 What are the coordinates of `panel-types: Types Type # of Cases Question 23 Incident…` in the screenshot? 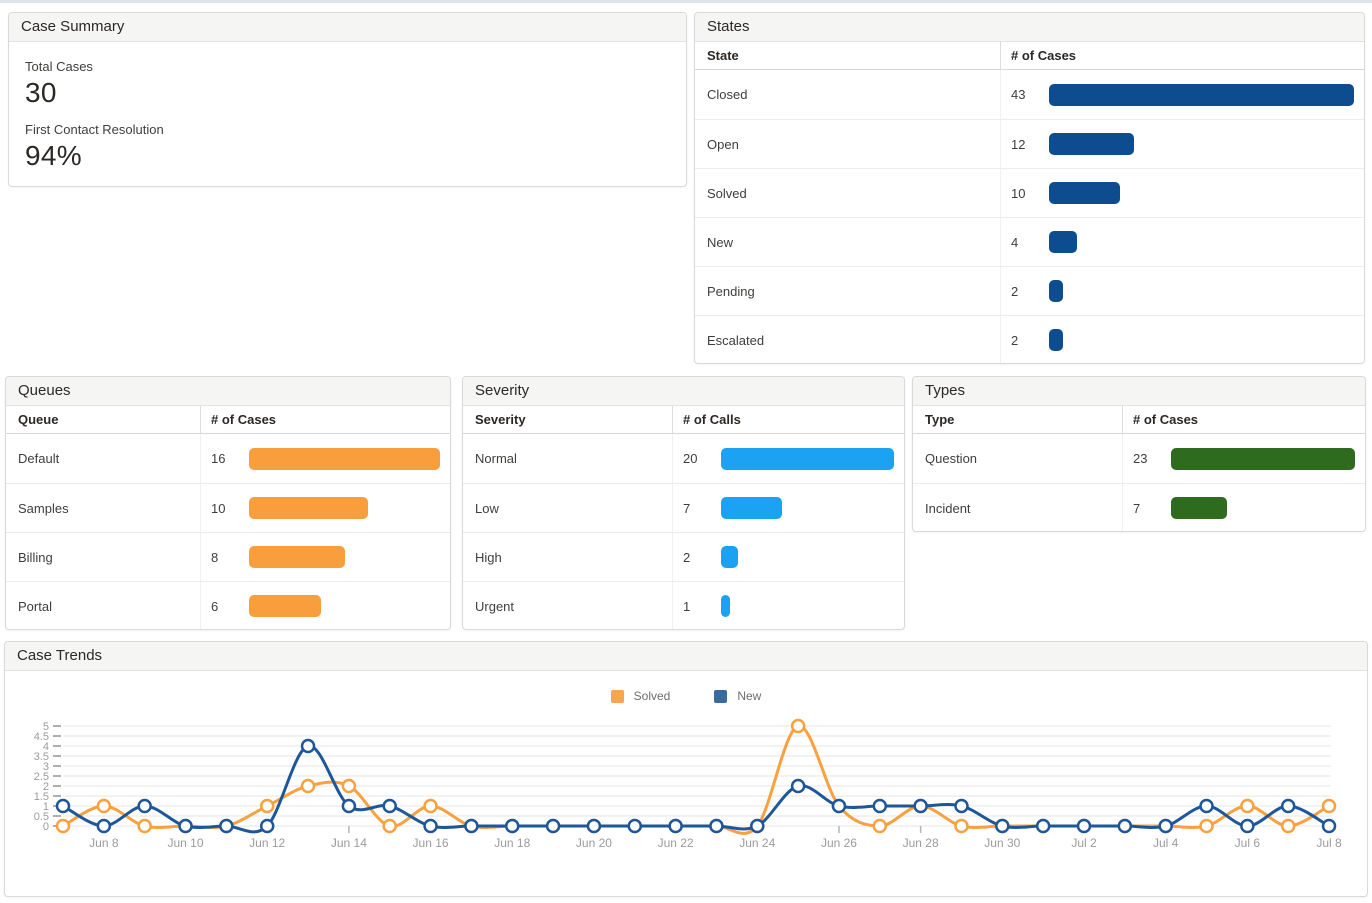 It's located at (1139, 454).